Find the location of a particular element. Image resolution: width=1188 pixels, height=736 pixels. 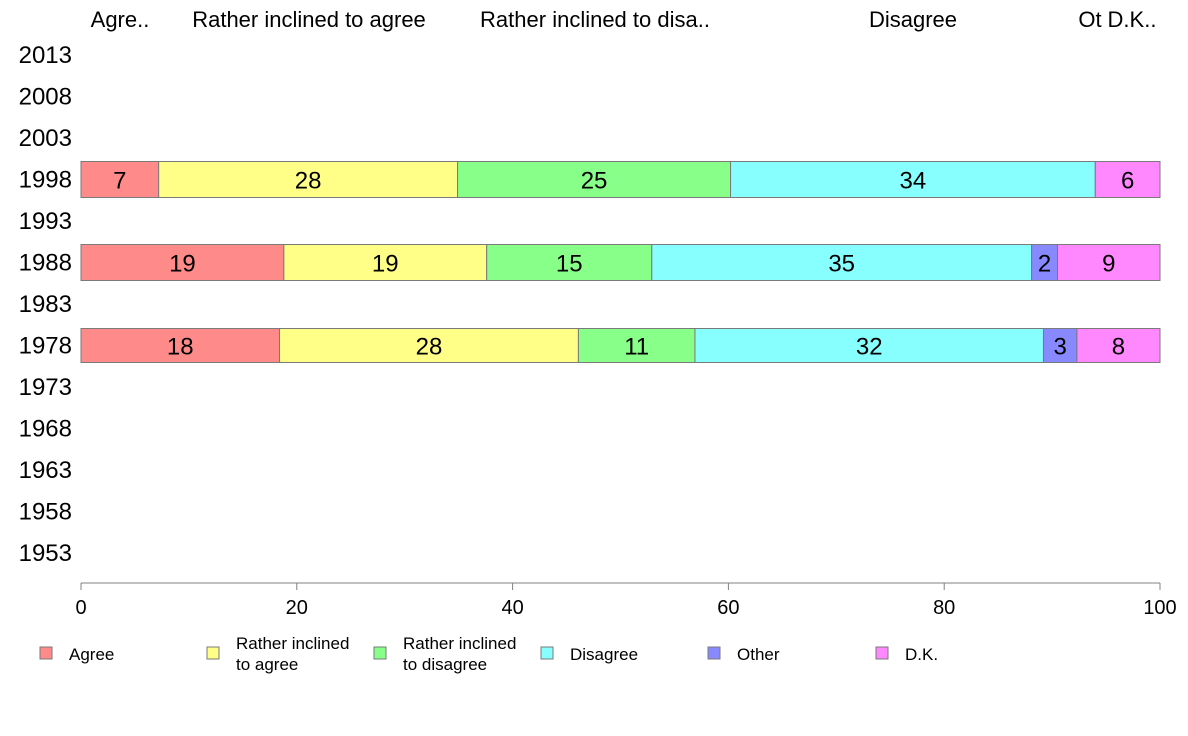

bar-value-label: 34 is located at coordinates (913, 181).